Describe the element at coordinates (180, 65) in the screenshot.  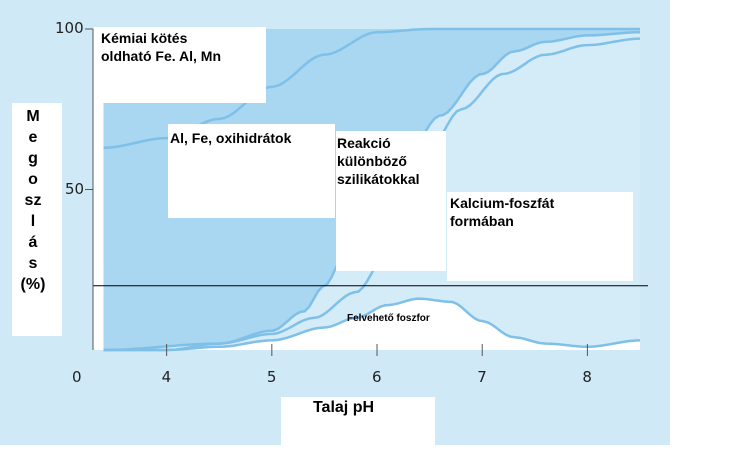
I see `label-box-chemical-bond` at that location.